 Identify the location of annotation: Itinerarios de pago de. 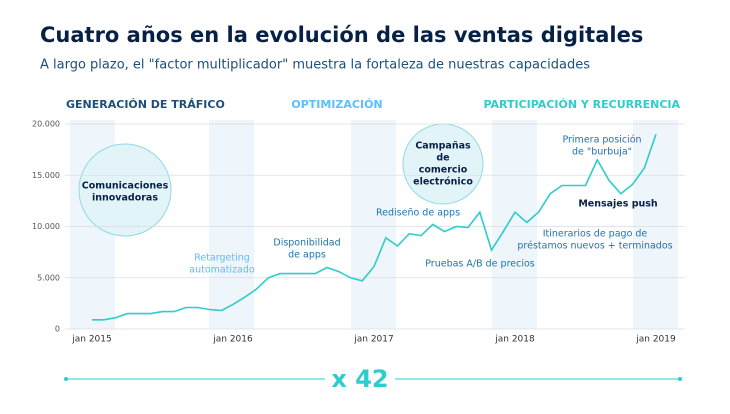
(595, 234).